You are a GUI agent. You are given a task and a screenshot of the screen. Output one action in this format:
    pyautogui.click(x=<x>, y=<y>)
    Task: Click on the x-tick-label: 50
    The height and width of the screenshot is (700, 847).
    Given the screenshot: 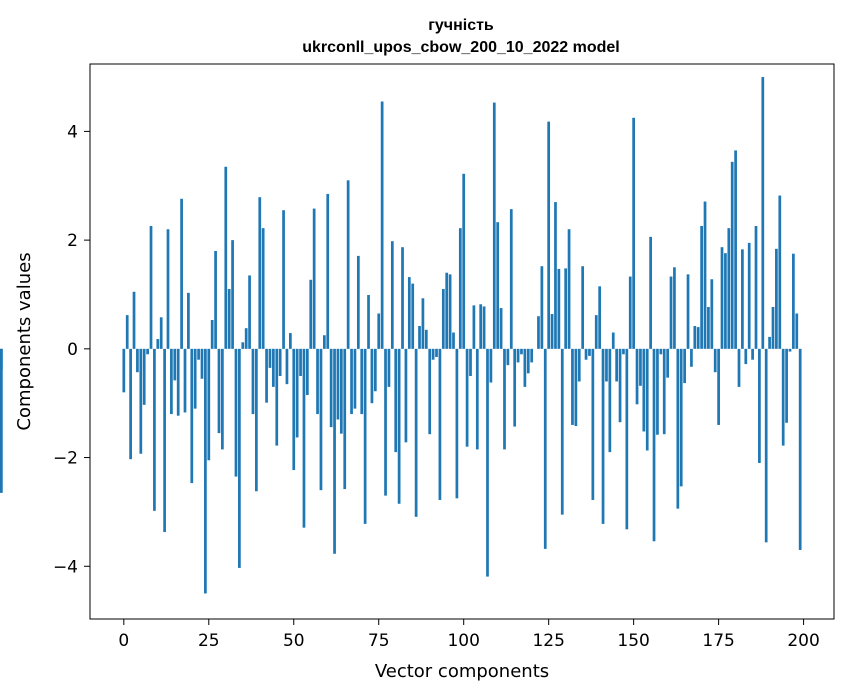 What is the action you would take?
    pyautogui.click(x=294, y=641)
    